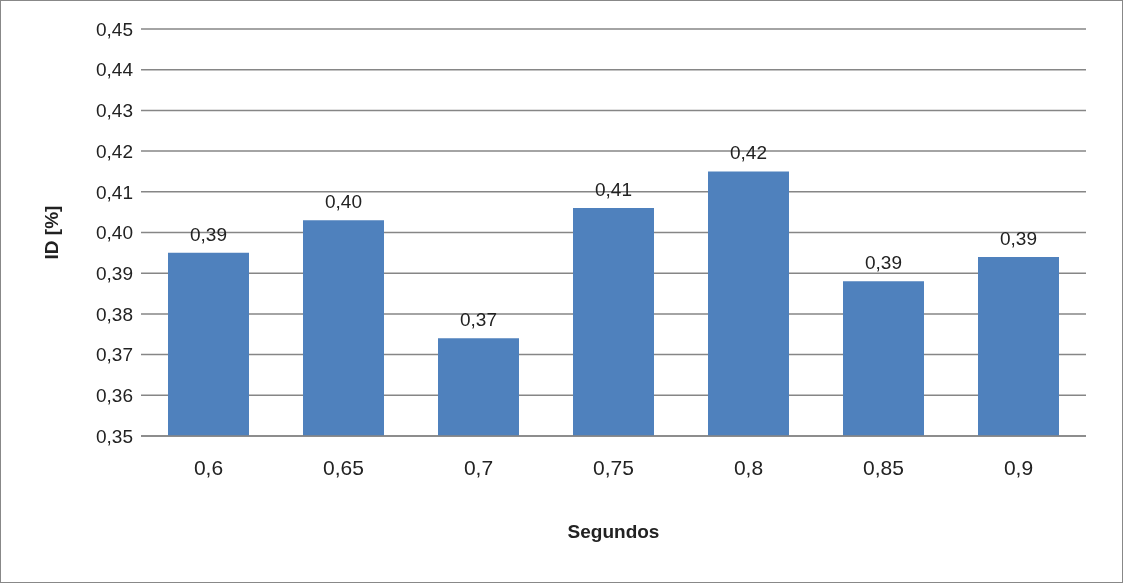 This screenshot has height=583, width=1123. Describe the element at coordinates (114, 29) in the screenshot. I see `y-tick-label: 0,45` at that location.